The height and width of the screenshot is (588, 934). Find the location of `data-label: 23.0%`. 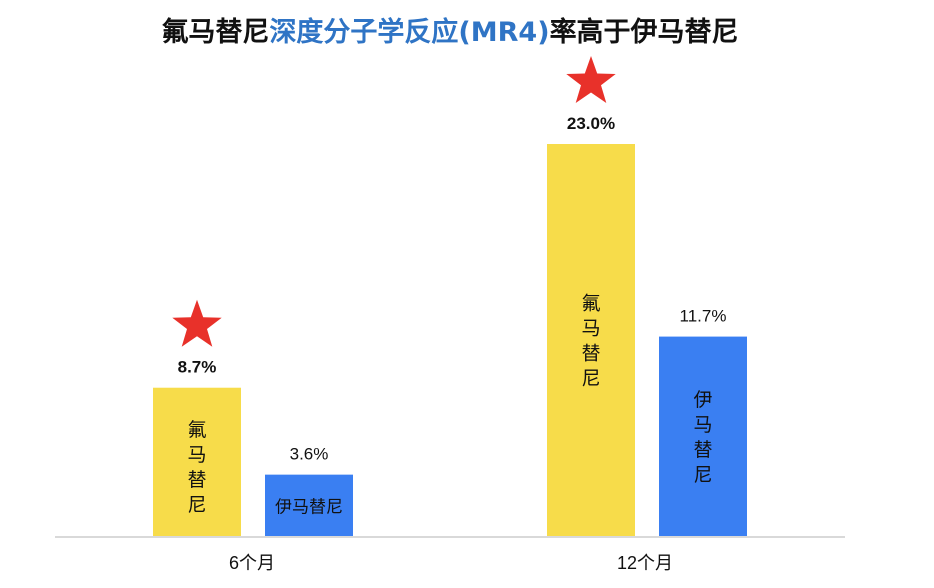

data-label: 23.0% is located at coordinates (591, 123).